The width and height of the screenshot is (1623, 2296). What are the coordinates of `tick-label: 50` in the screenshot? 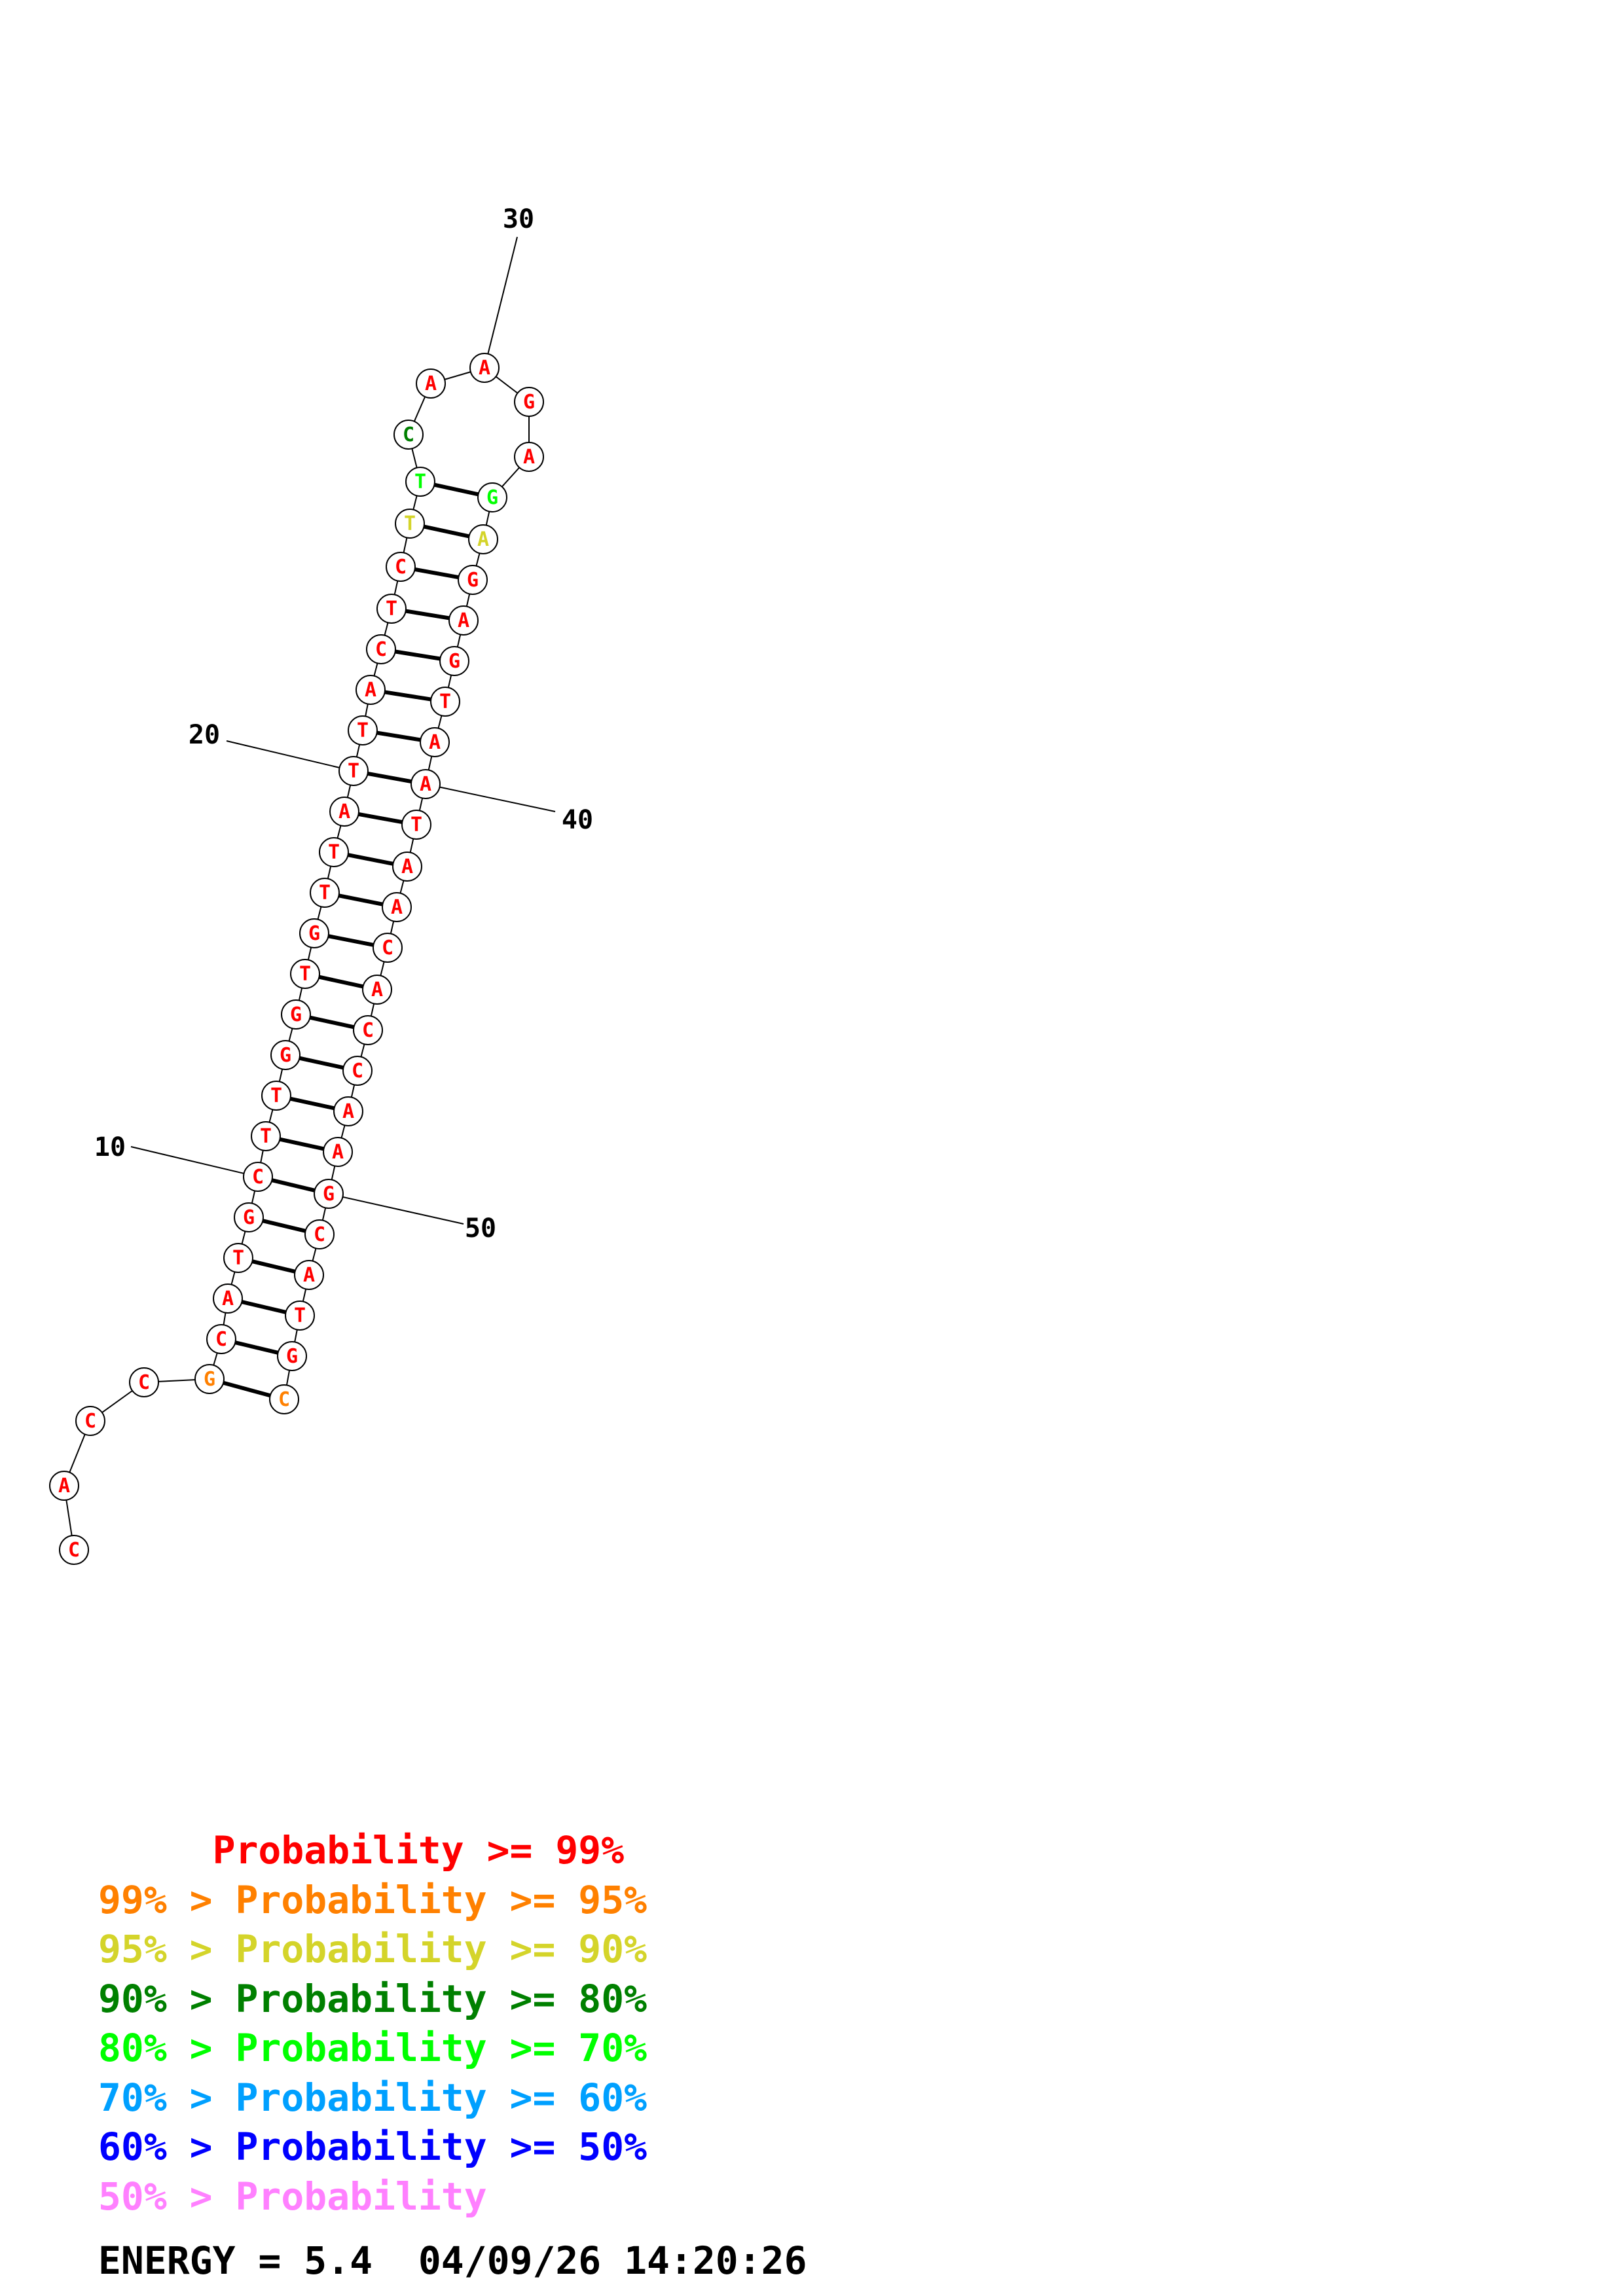 It's located at (480, 1228).